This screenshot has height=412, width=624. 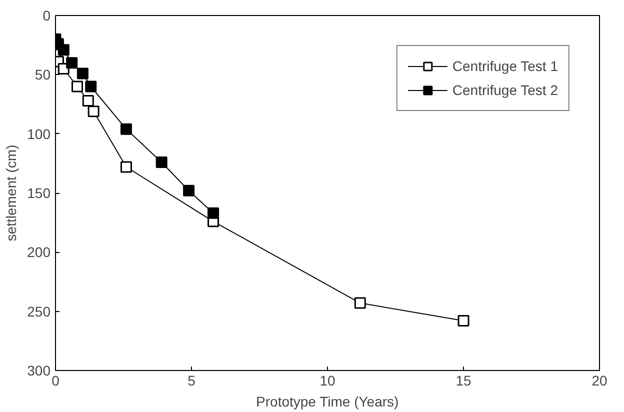 I want to click on x-tick-label: 5, so click(x=192, y=380).